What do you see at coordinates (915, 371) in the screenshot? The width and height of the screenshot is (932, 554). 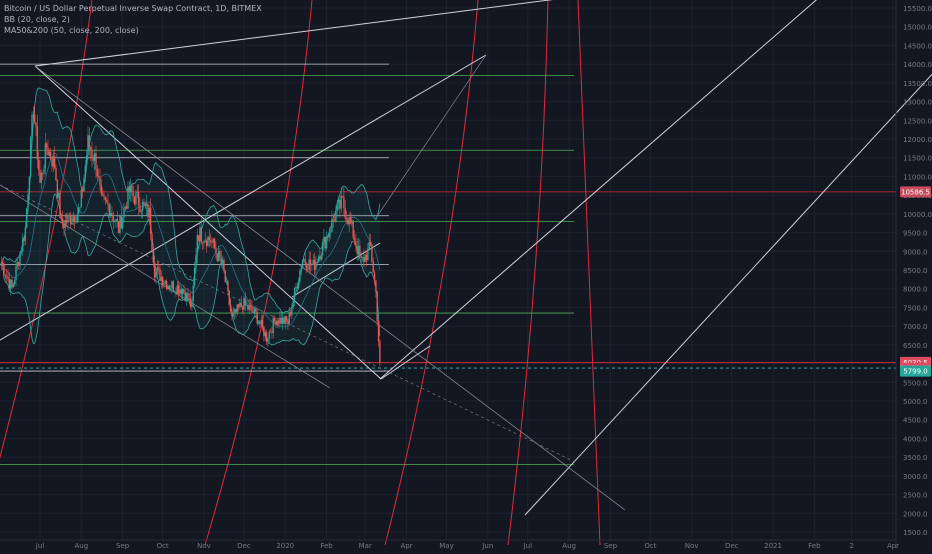 I see `price-badge-bg` at bounding box center [915, 371].